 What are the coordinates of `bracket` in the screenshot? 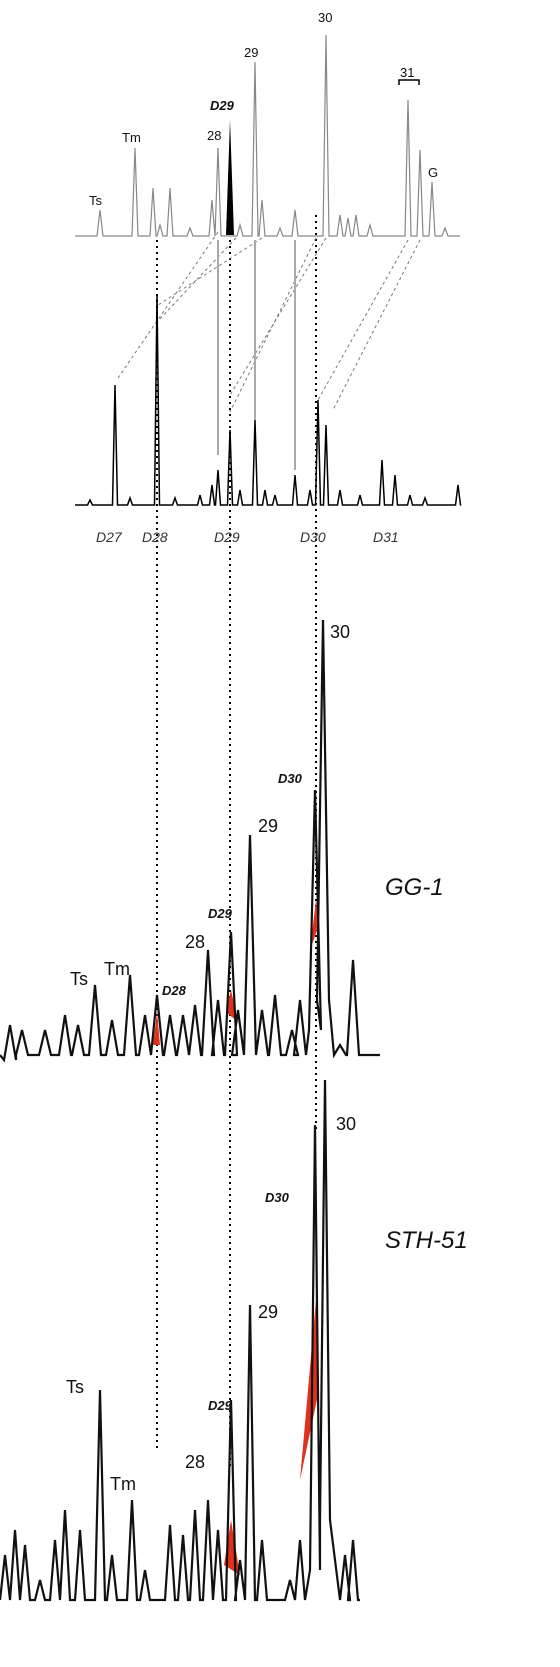 It's located at (409, 82).